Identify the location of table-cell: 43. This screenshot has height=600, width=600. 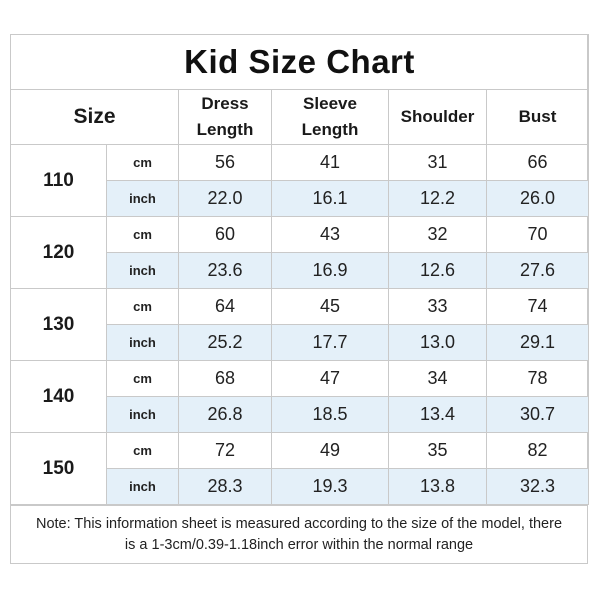
(330, 234).